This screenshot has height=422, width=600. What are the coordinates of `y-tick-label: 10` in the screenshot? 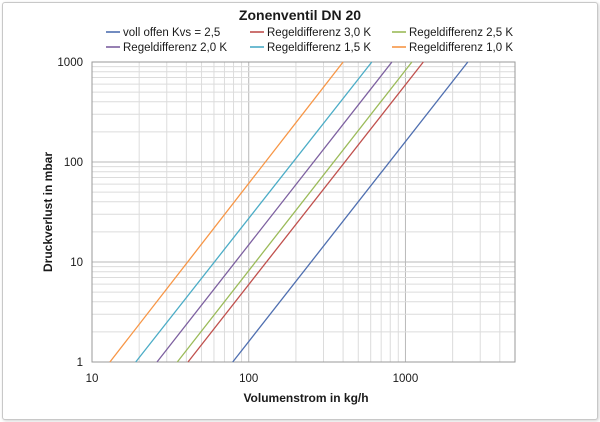 It's located at (76, 263).